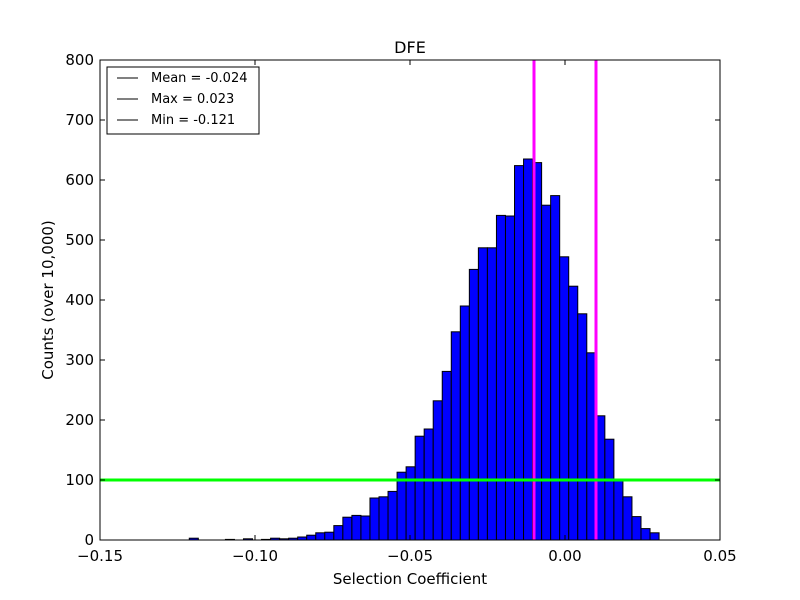 This screenshot has height=600, width=800. What do you see at coordinates (79, 120) in the screenshot?
I see `y-tick-label: 700` at bounding box center [79, 120].